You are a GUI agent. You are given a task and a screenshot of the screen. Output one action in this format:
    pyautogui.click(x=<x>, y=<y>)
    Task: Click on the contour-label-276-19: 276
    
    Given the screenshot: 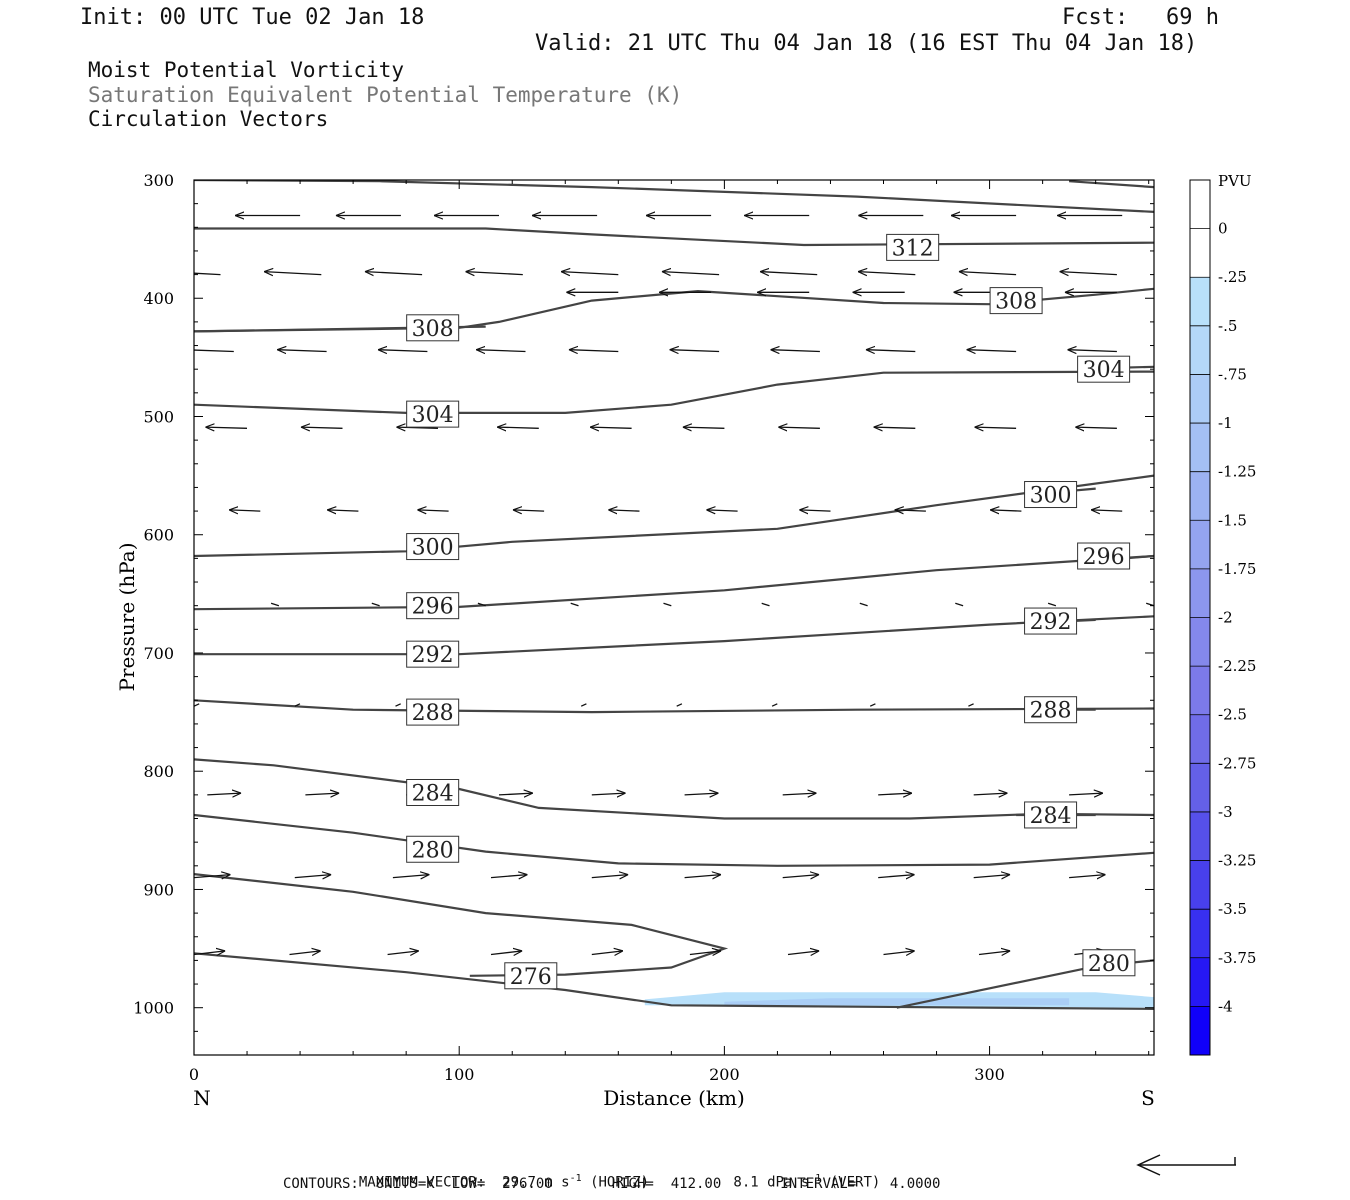 What is the action you would take?
    pyautogui.click(x=531, y=977)
    